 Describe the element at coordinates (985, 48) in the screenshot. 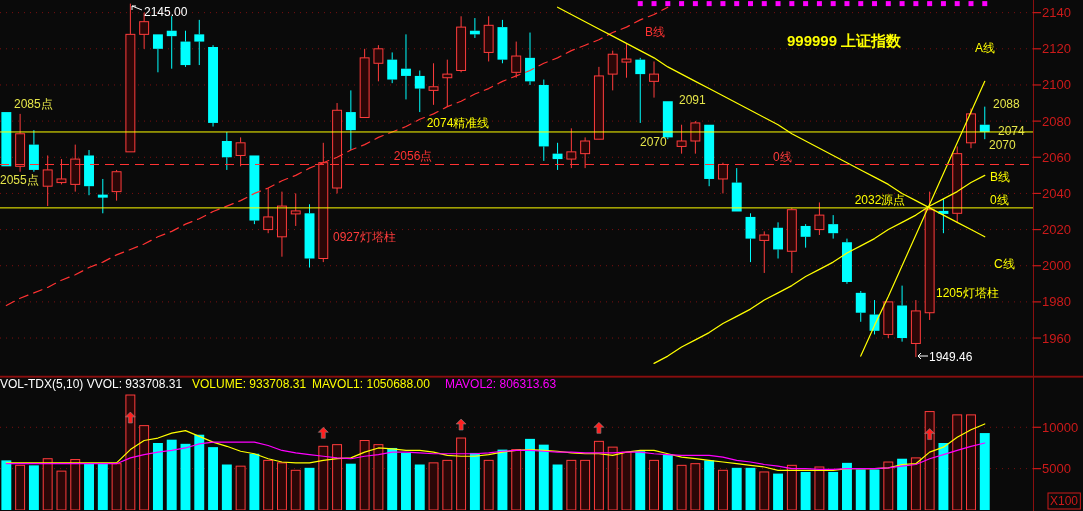

I see `text: A线` at that location.